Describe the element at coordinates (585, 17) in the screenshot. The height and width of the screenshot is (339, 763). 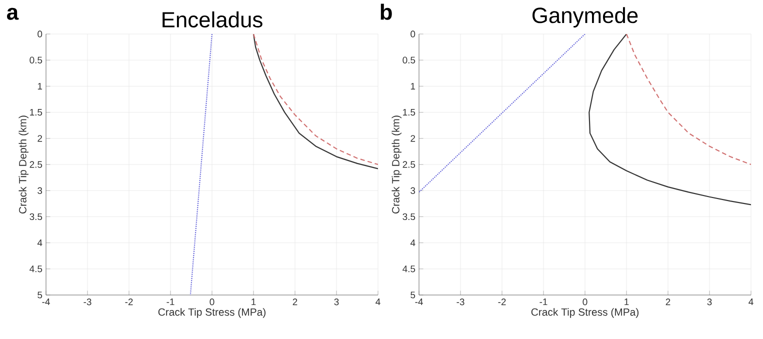
I see `chart-title: Ganymede` at that location.